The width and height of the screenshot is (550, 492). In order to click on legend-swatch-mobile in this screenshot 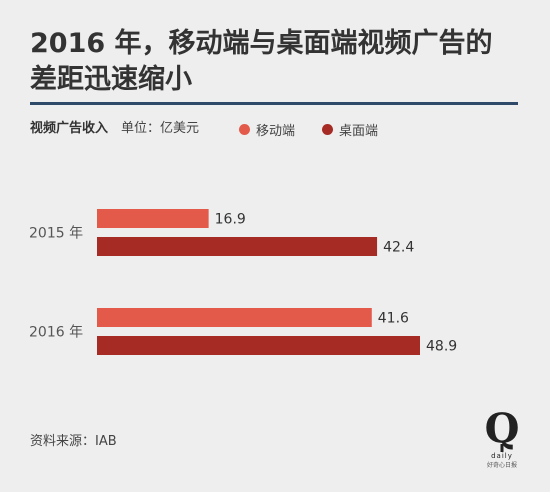, I will do `click(244, 129)`.